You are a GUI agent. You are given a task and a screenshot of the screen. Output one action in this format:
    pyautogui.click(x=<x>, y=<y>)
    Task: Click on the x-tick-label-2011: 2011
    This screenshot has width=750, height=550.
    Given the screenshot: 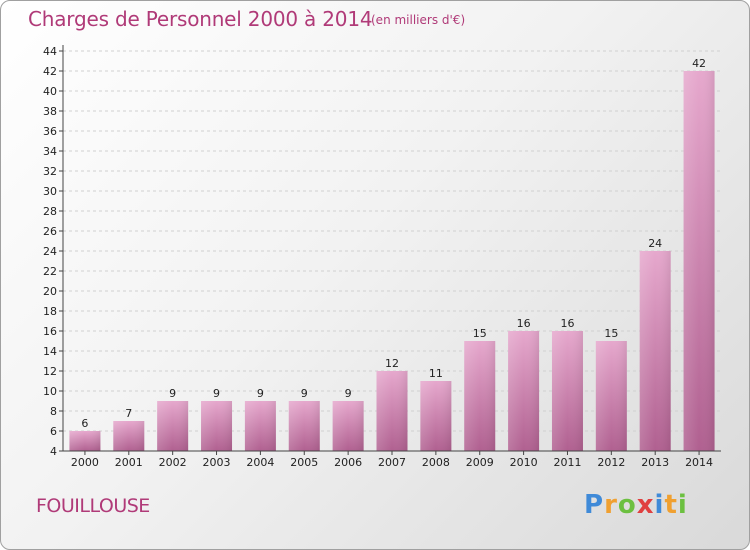 What is the action you would take?
    pyautogui.click(x=567, y=462)
    